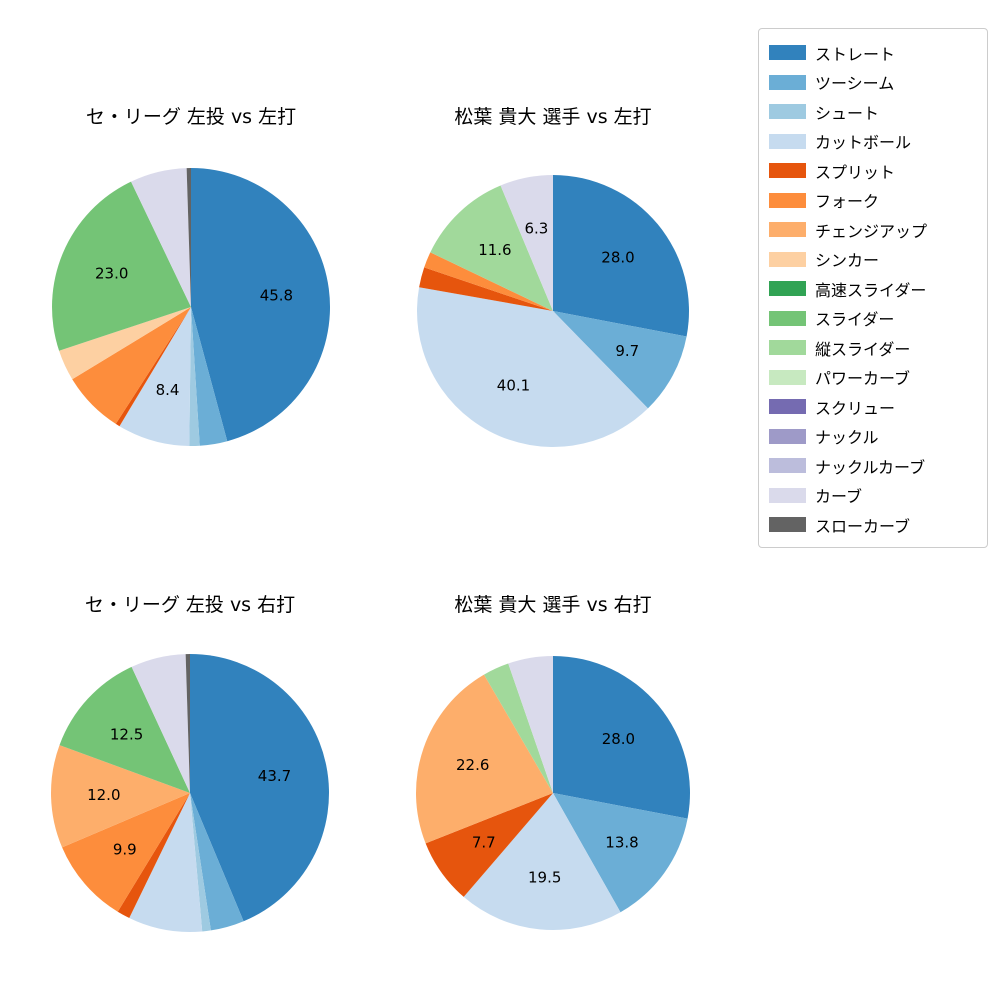  What do you see at coordinates (873, 201) in the screenshot?
I see `legend-item: フォーク` at bounding box center [873, 201].